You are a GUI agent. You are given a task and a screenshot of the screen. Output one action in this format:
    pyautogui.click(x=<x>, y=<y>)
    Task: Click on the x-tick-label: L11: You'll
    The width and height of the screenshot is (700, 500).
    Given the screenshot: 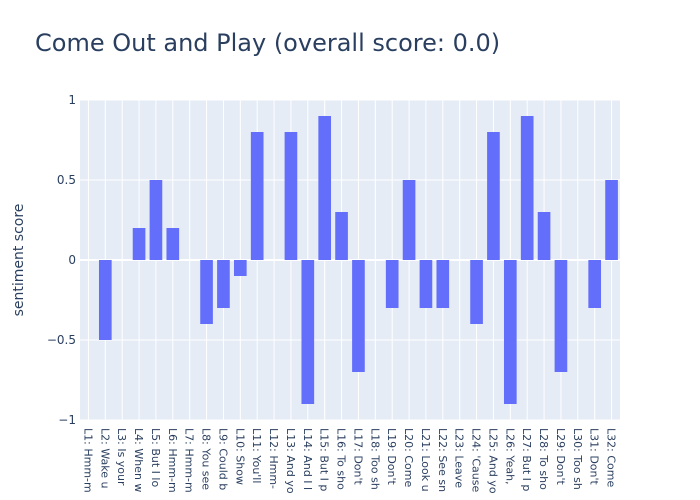 What is the action you would take?
    pyautogui.click(x=256, y=455)
    